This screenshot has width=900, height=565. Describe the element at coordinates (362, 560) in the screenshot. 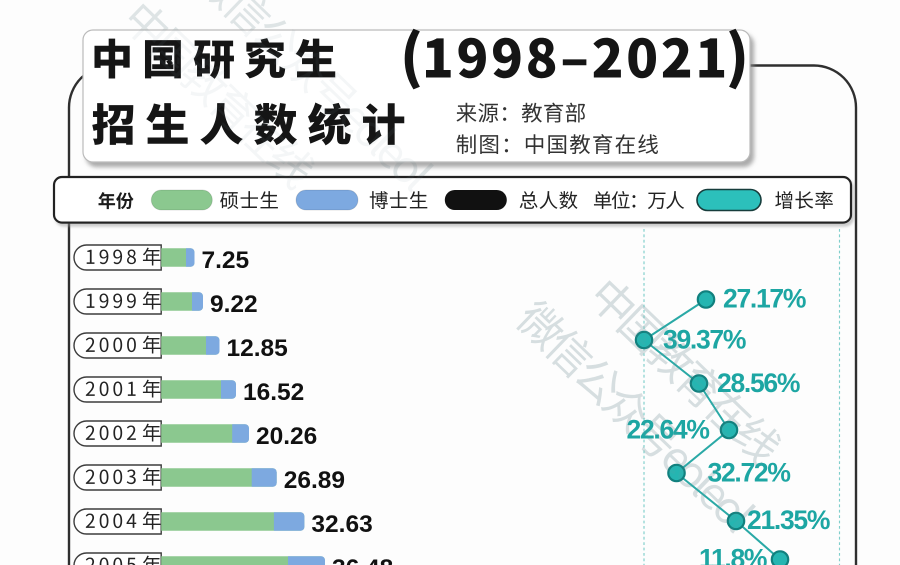

I see `svg-text: 36.48` at that location.